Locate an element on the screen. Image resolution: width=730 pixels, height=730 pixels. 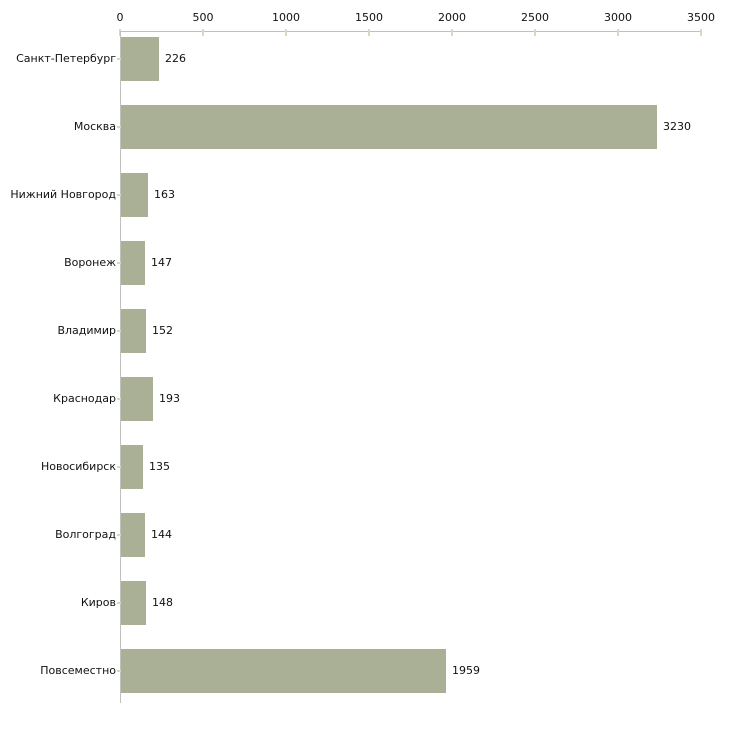
value-label: 3230 is located at coordinates (677, 126).